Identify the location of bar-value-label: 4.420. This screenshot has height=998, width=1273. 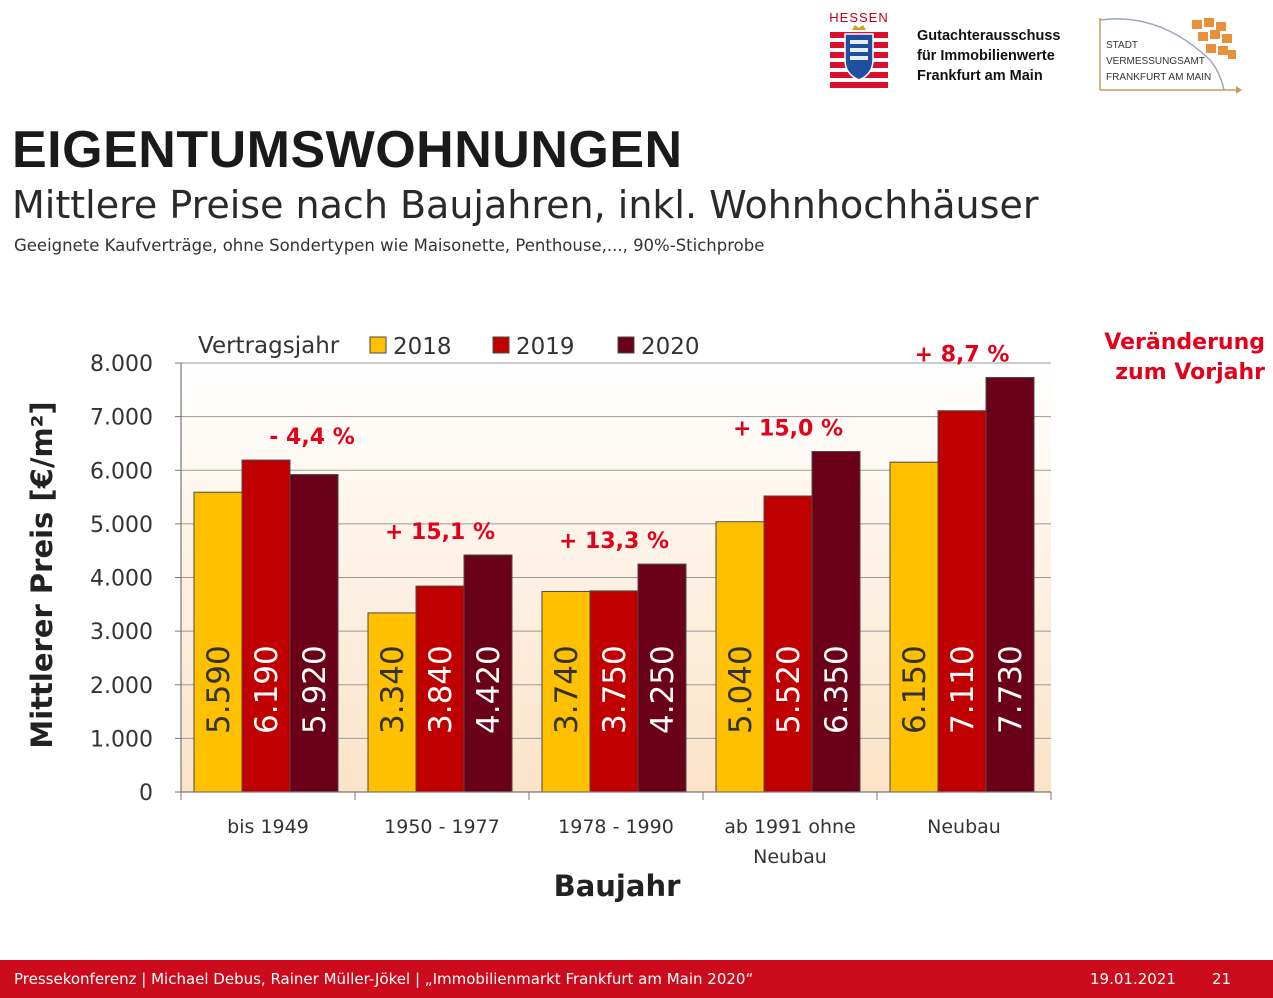
(489, 689).